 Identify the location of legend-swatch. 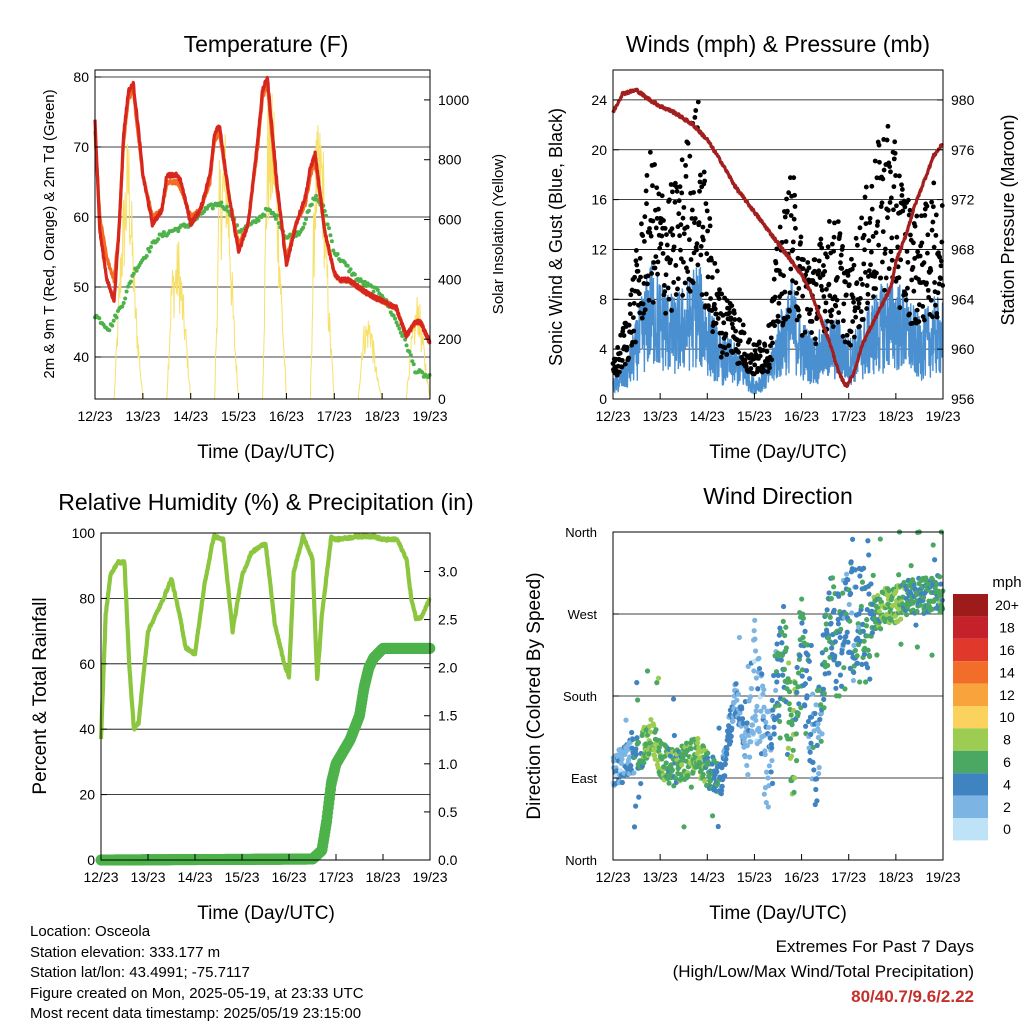
(970, 762).